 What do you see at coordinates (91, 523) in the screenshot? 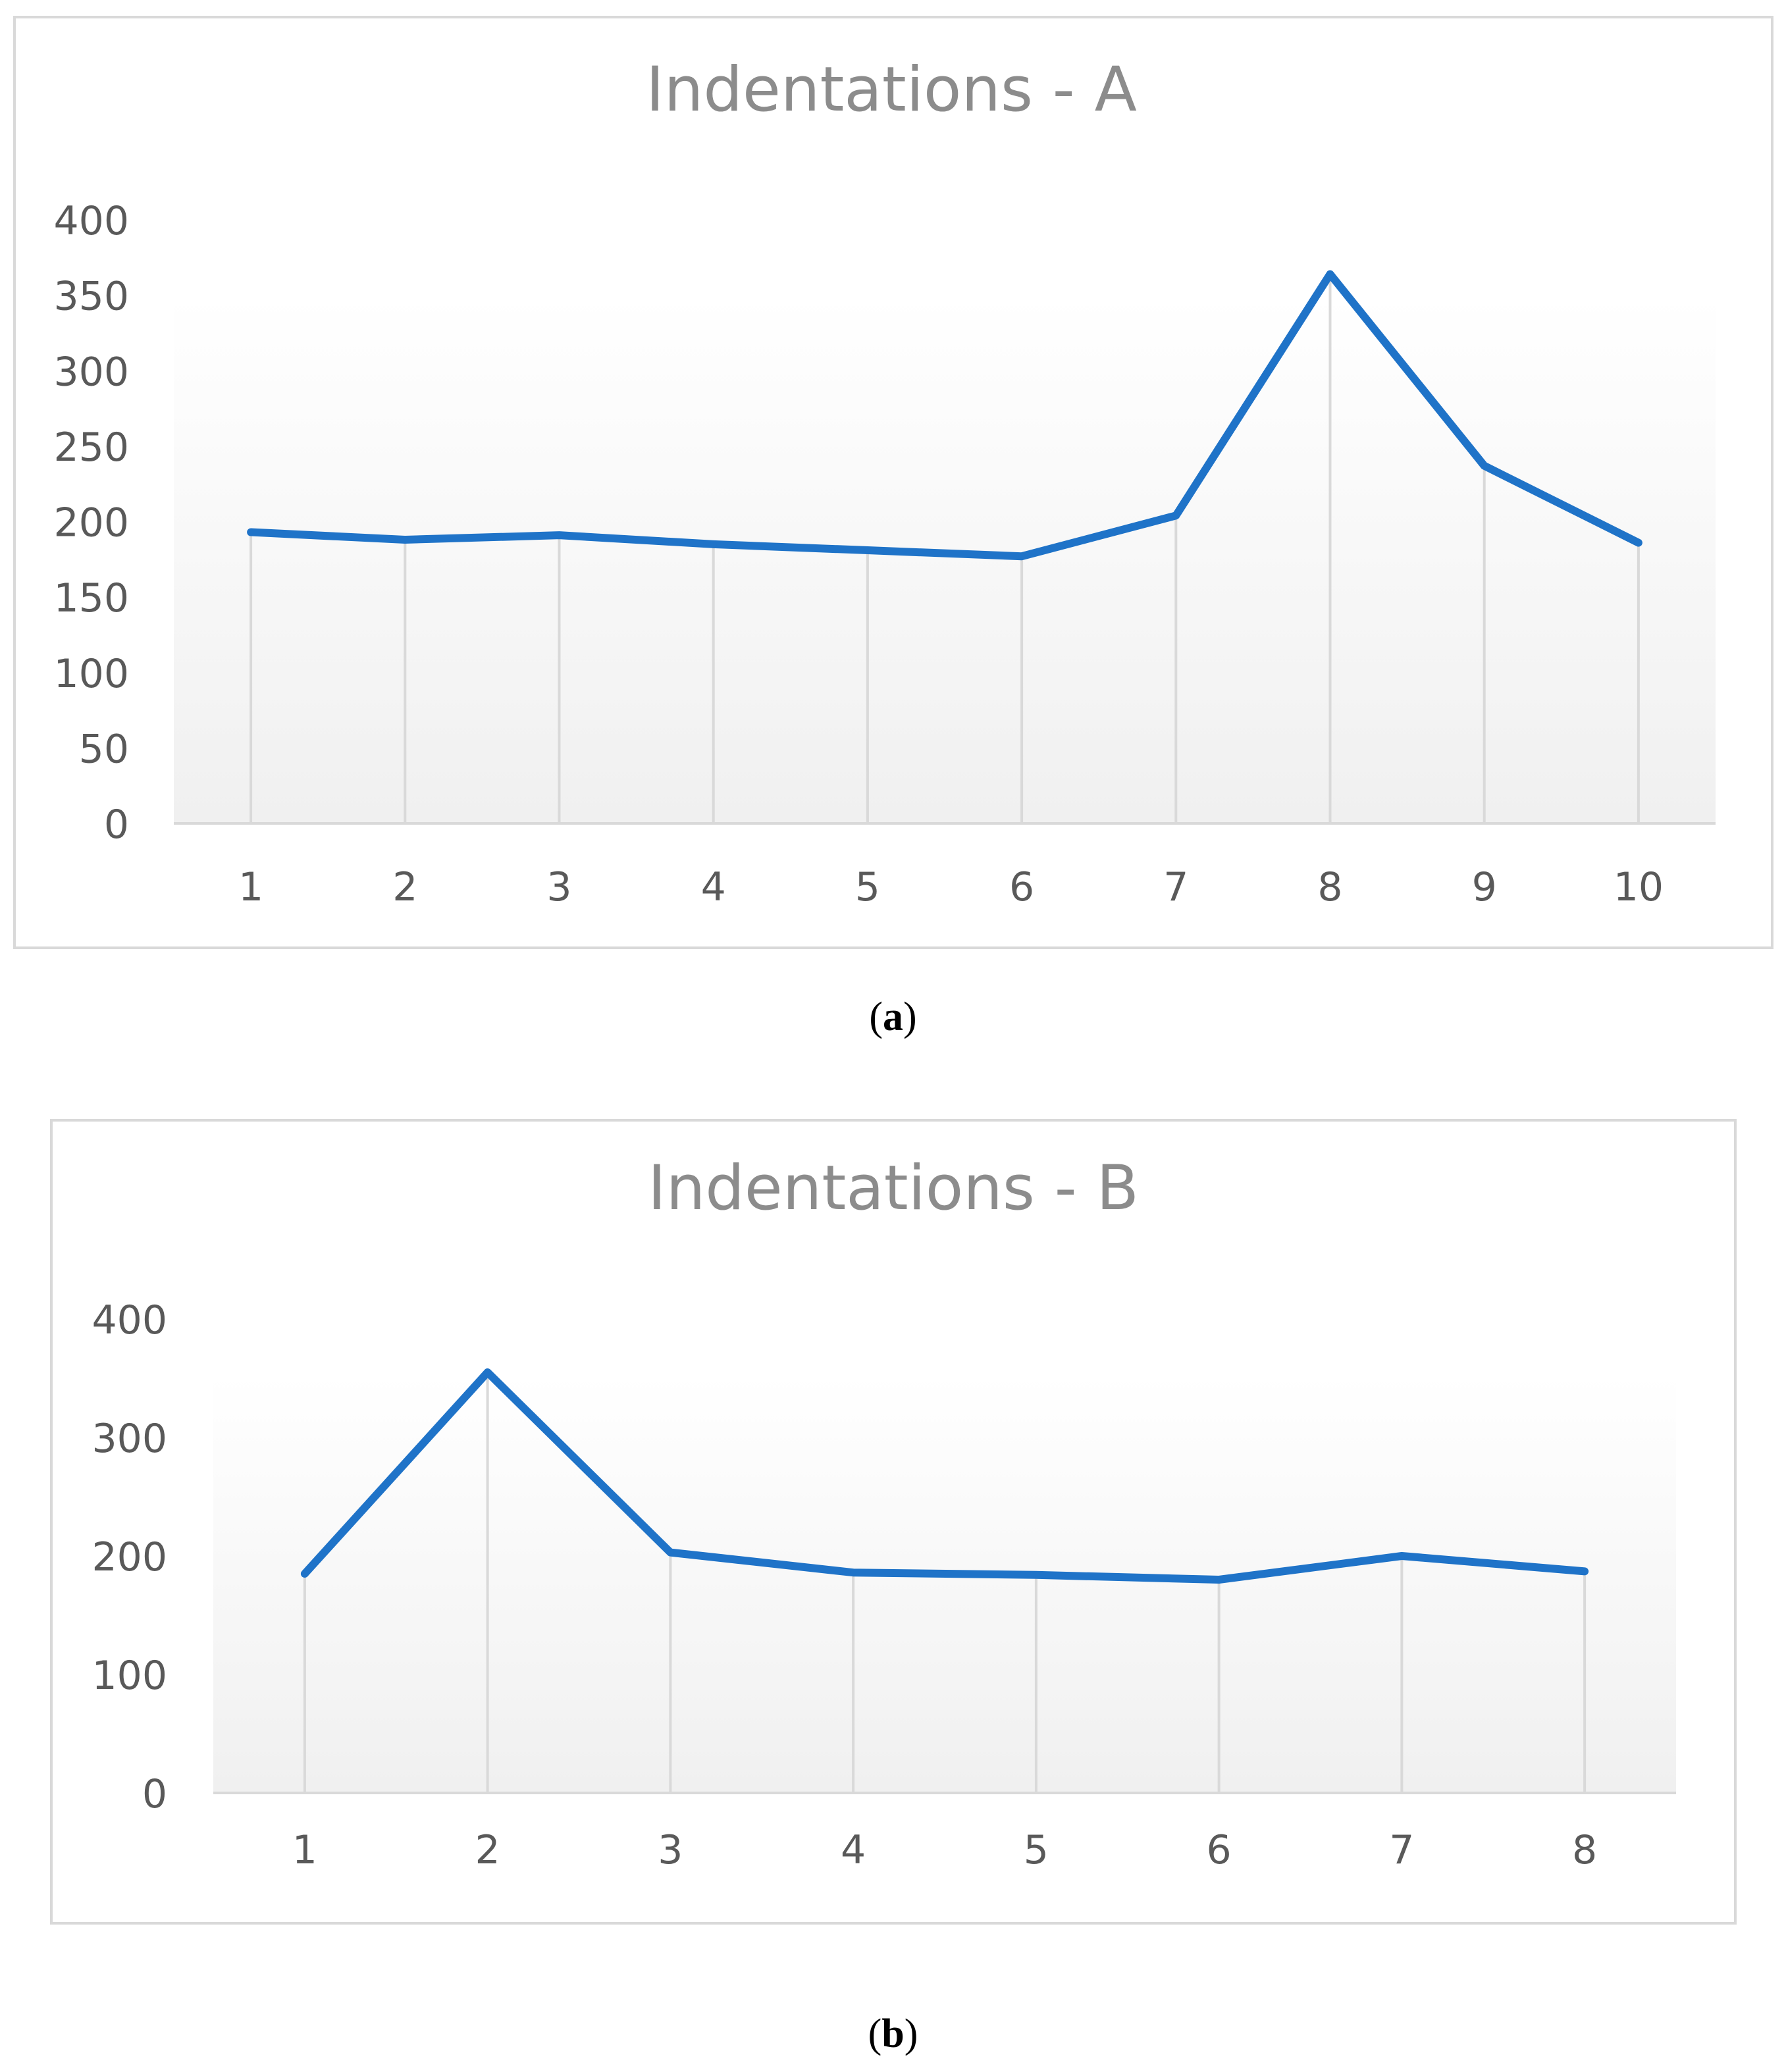
I see `chart-a-y-tick-label: 200` at bounding box center [91, 523].